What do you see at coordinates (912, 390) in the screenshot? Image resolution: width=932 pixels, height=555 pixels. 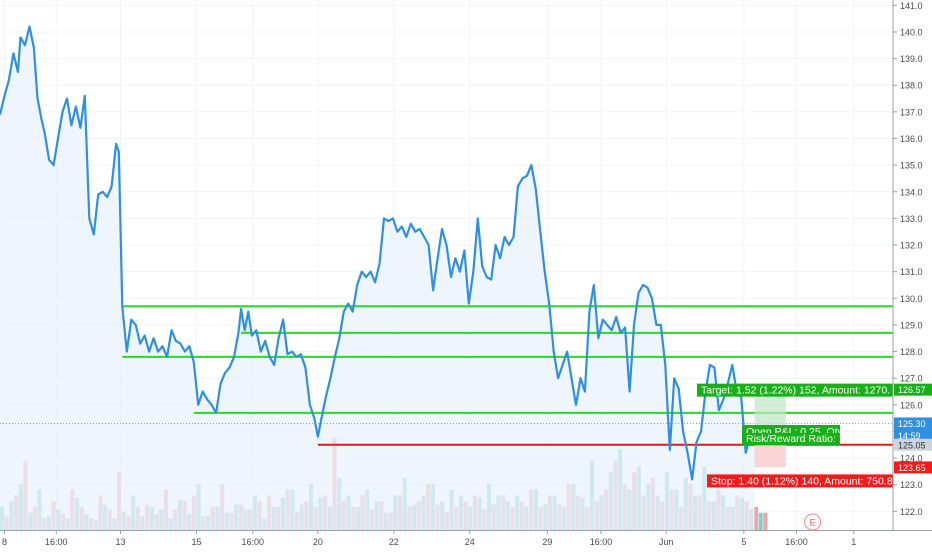 I see `price-label-text: 126.57` at bounding box center [912, 390].